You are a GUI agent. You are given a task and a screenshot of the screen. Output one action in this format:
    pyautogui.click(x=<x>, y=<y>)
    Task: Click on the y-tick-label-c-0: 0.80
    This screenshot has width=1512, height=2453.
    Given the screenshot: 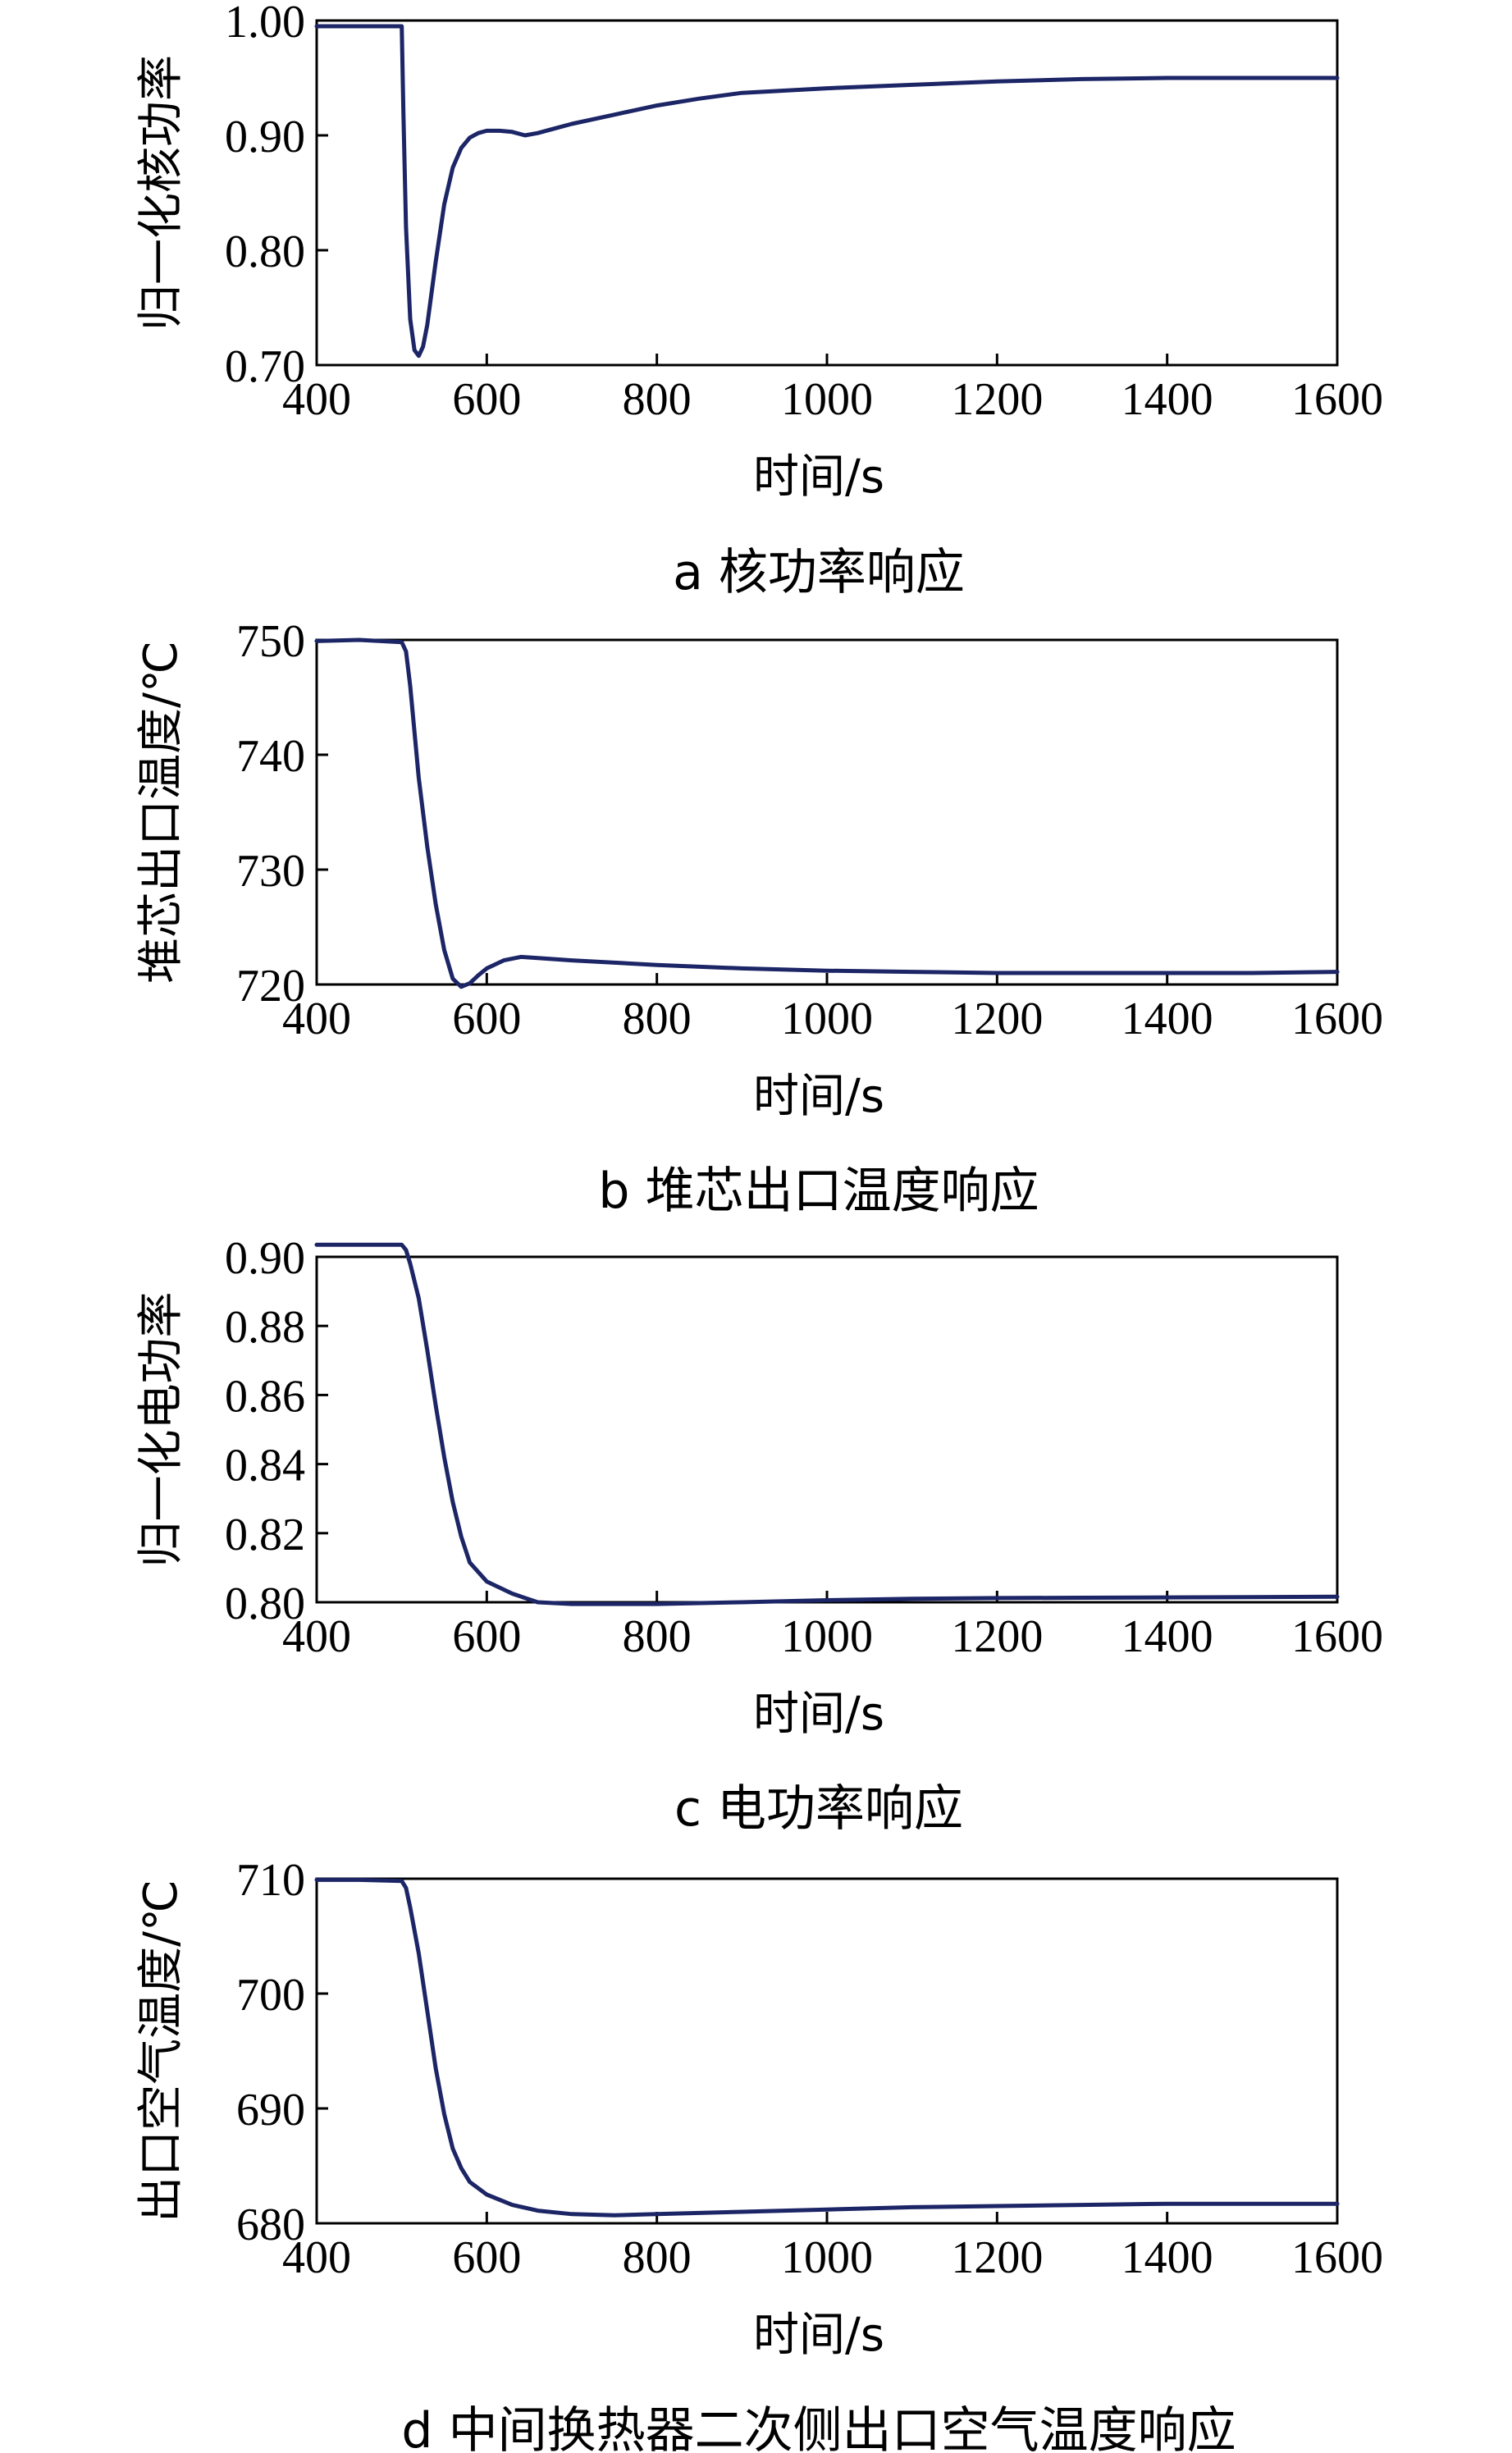 What is the action you would take?
    pyautogui.click(x=265, y=1603)
    